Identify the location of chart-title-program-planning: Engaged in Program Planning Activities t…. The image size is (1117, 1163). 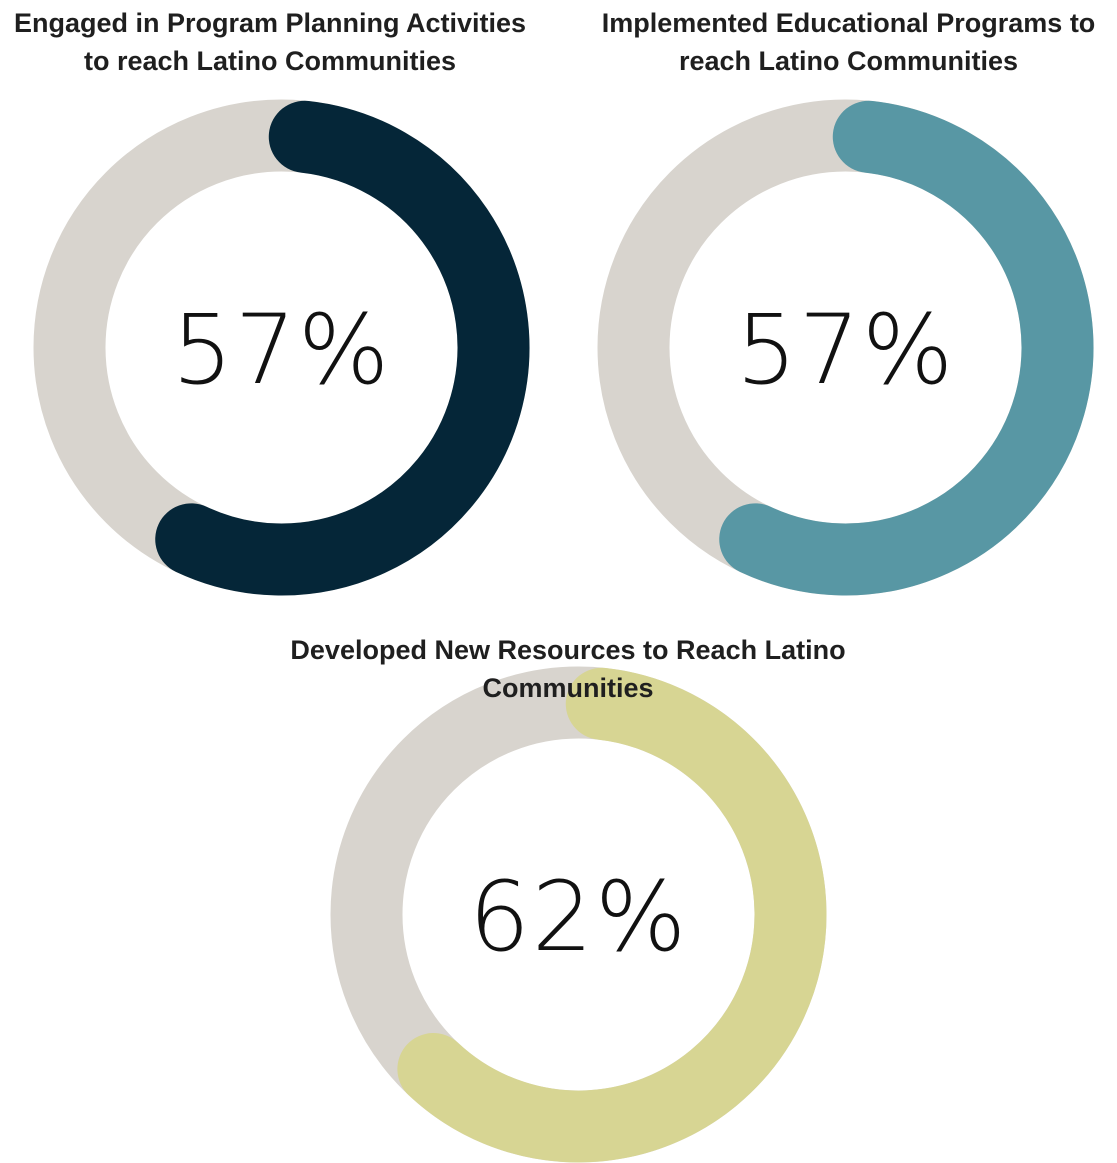
(270, 42).